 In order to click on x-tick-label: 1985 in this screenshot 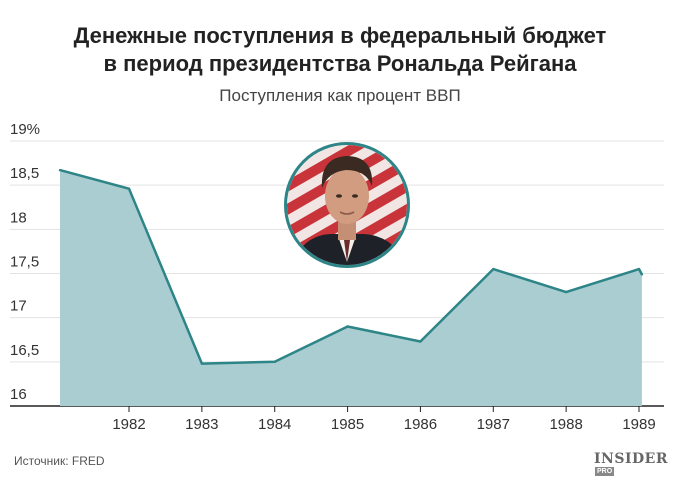, I will do `click(347, 424)`.